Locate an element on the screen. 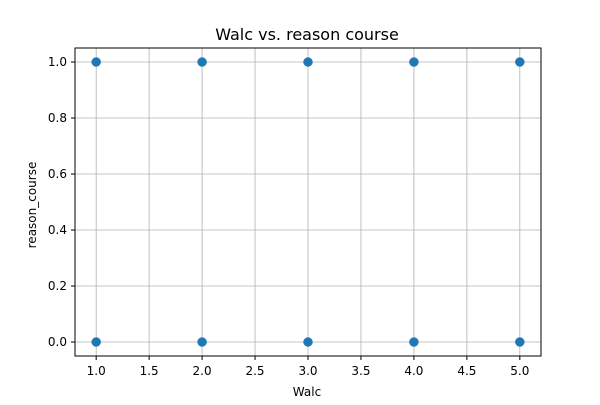  y-tick-label: 1.0 is located at coordinates (57, 62).